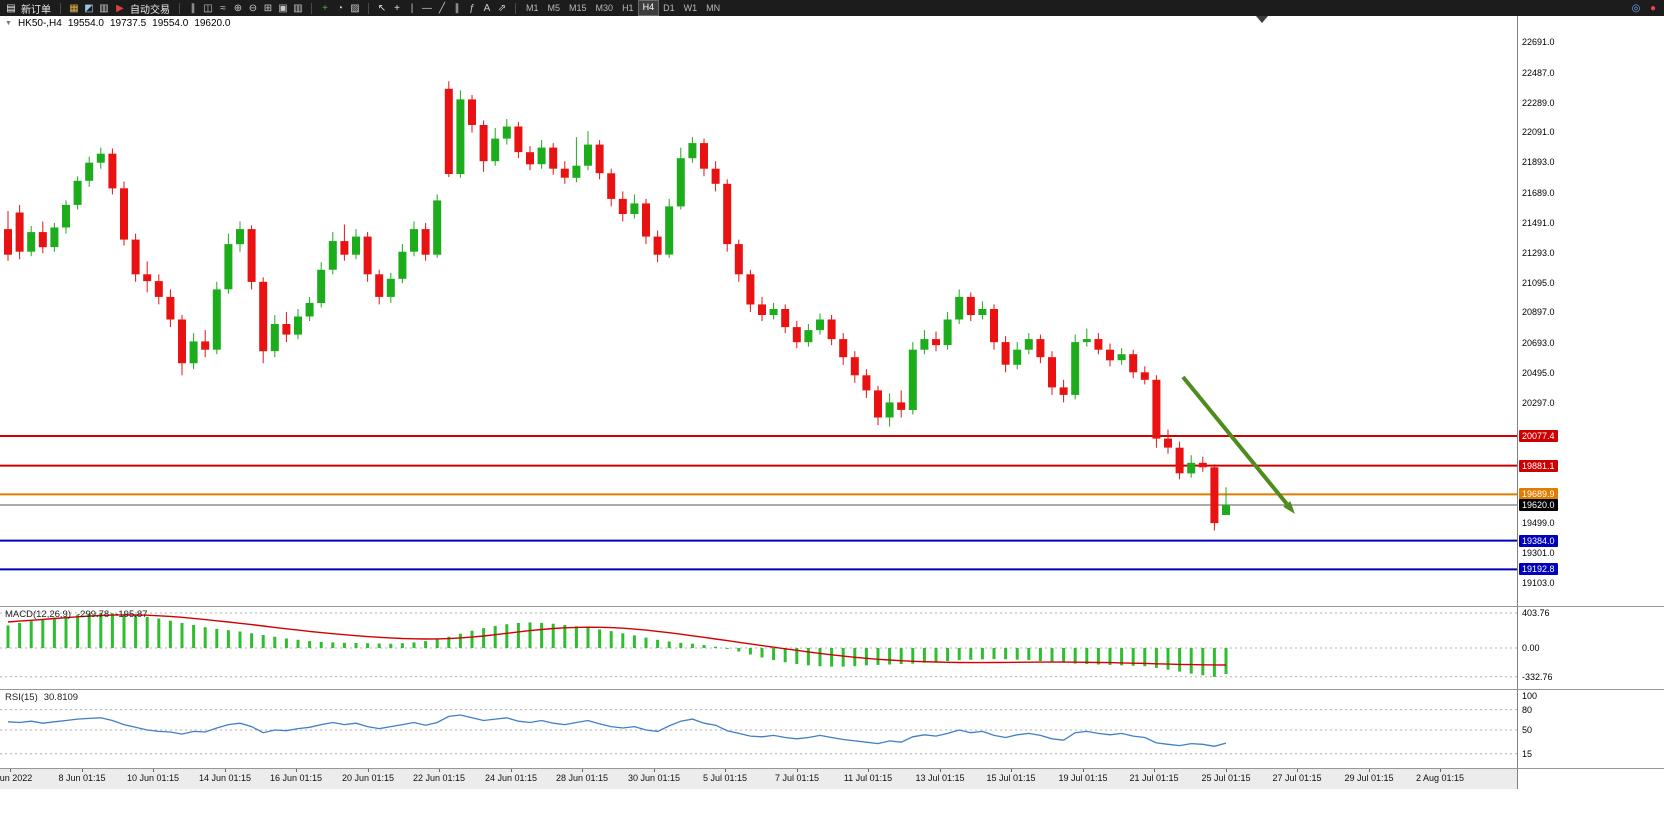 This screenshot has height=836, width=1664. What do you see at coordinates (397, 8) in the screenshot?
I see `crosshair-icon: +` at bounding box center [397, 8].